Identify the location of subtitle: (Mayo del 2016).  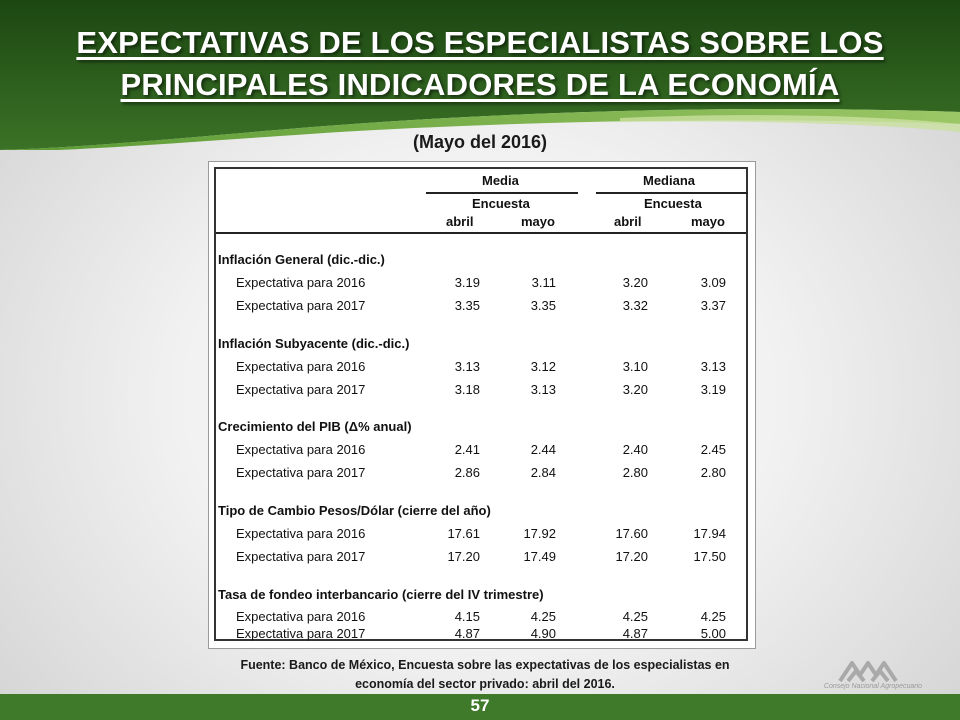
(480, 142).